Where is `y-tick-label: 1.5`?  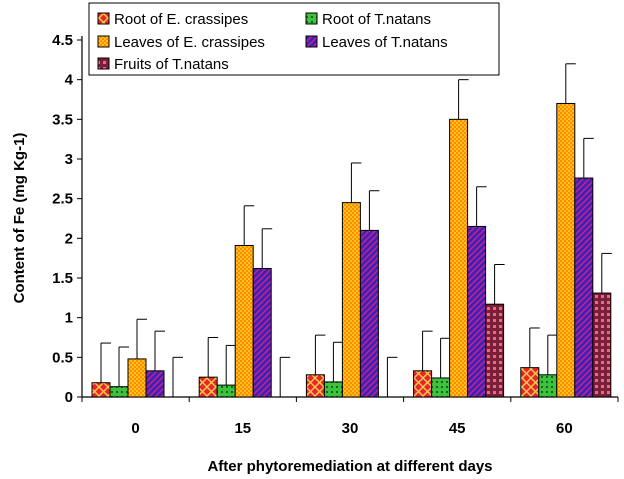
y-tick-label: 1.5 is located at coordinates (62, 278).